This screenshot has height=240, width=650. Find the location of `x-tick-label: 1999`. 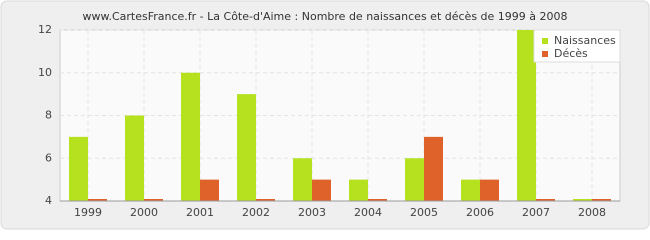

x-tick-label: 1999 is located at coordinates (88, 212).